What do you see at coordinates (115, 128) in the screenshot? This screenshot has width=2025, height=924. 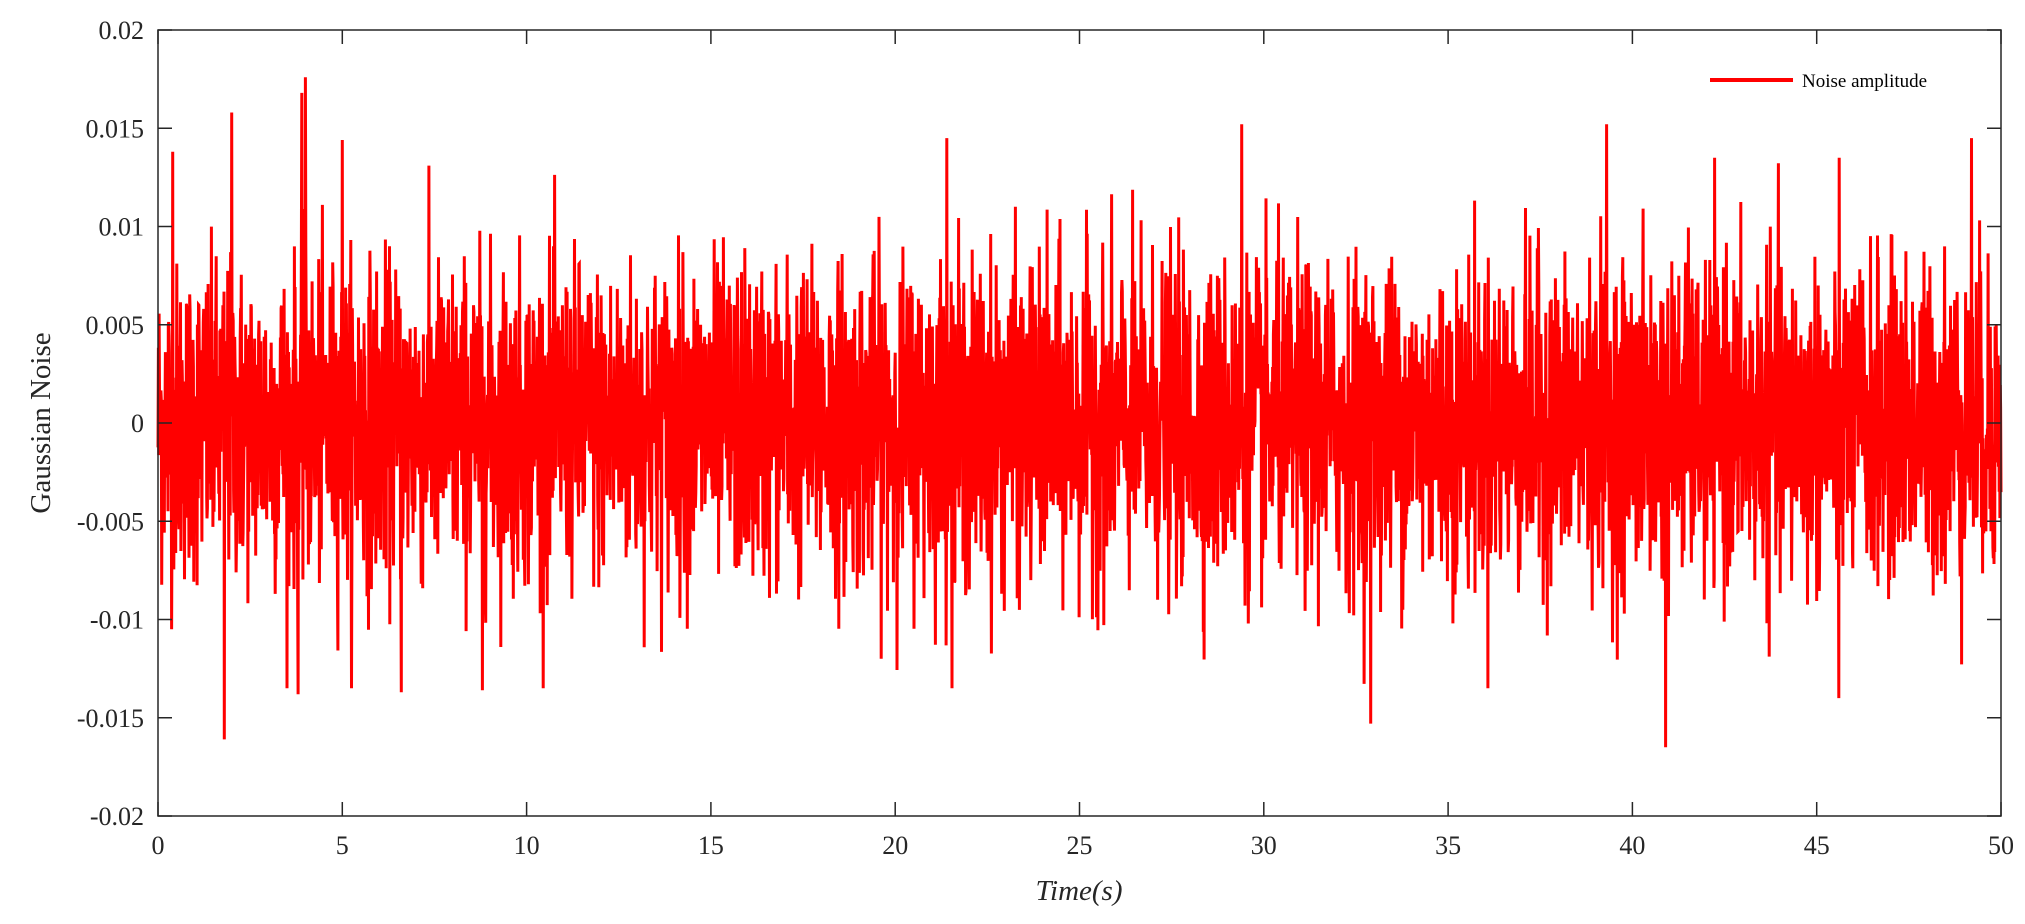 I see `y-tick-label: 0.015` at bounding box center [115, 128].